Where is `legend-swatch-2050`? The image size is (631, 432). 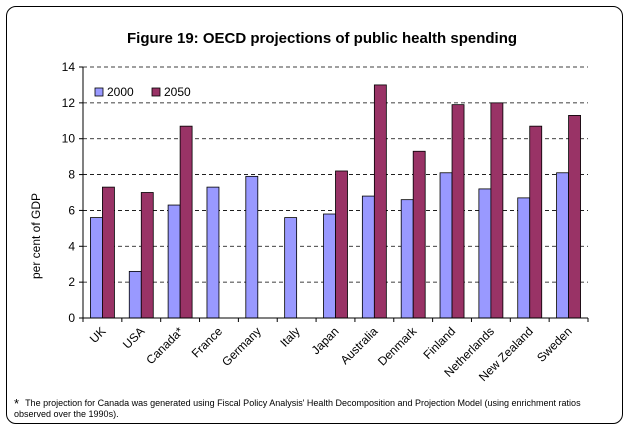
legend-swatch-2050 is located at coordinates (156, 92).